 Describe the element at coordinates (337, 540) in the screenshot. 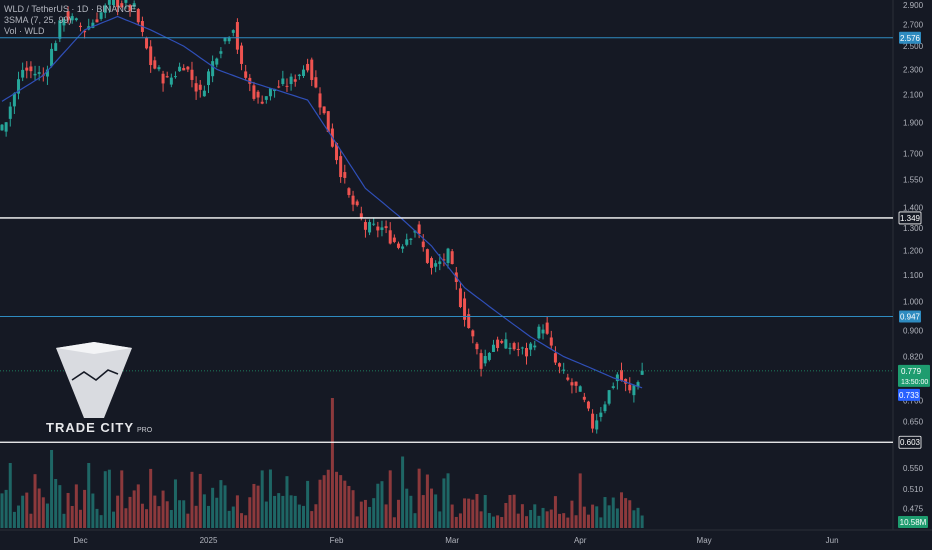

I see `time-tick-label: Feb` at that location.